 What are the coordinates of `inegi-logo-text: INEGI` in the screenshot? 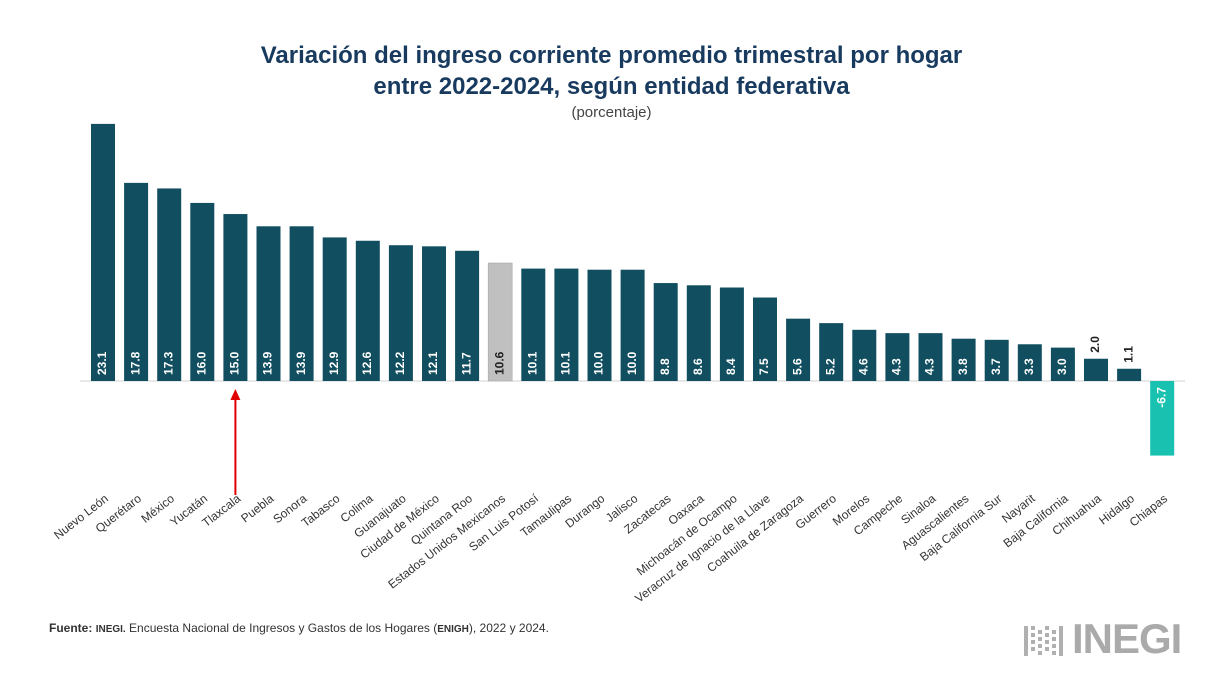 It's located at (1127, 638).